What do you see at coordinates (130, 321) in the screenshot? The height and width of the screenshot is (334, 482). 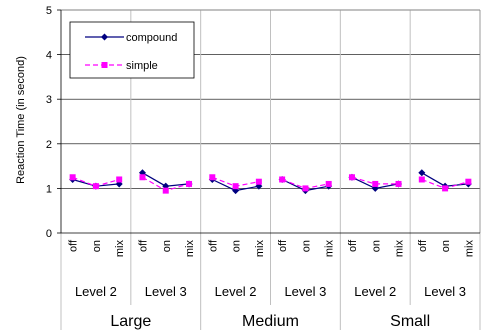 I see `size-label-large: Large` at bounding box center [130, 321].